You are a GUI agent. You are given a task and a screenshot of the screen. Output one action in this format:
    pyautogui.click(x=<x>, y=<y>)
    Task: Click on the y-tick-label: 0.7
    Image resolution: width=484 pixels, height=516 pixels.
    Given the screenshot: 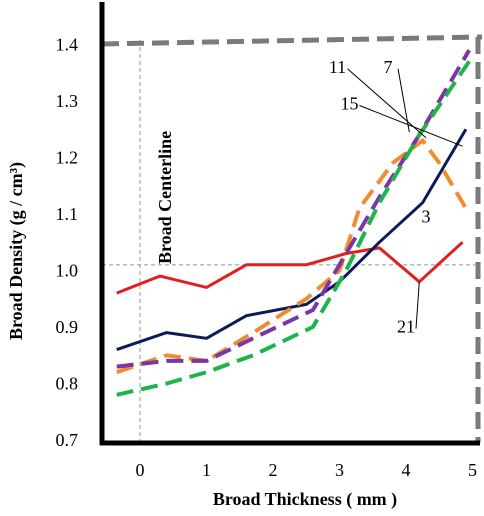 What is the action you would take?
    pyautogui.click(x=67, y=440)
    